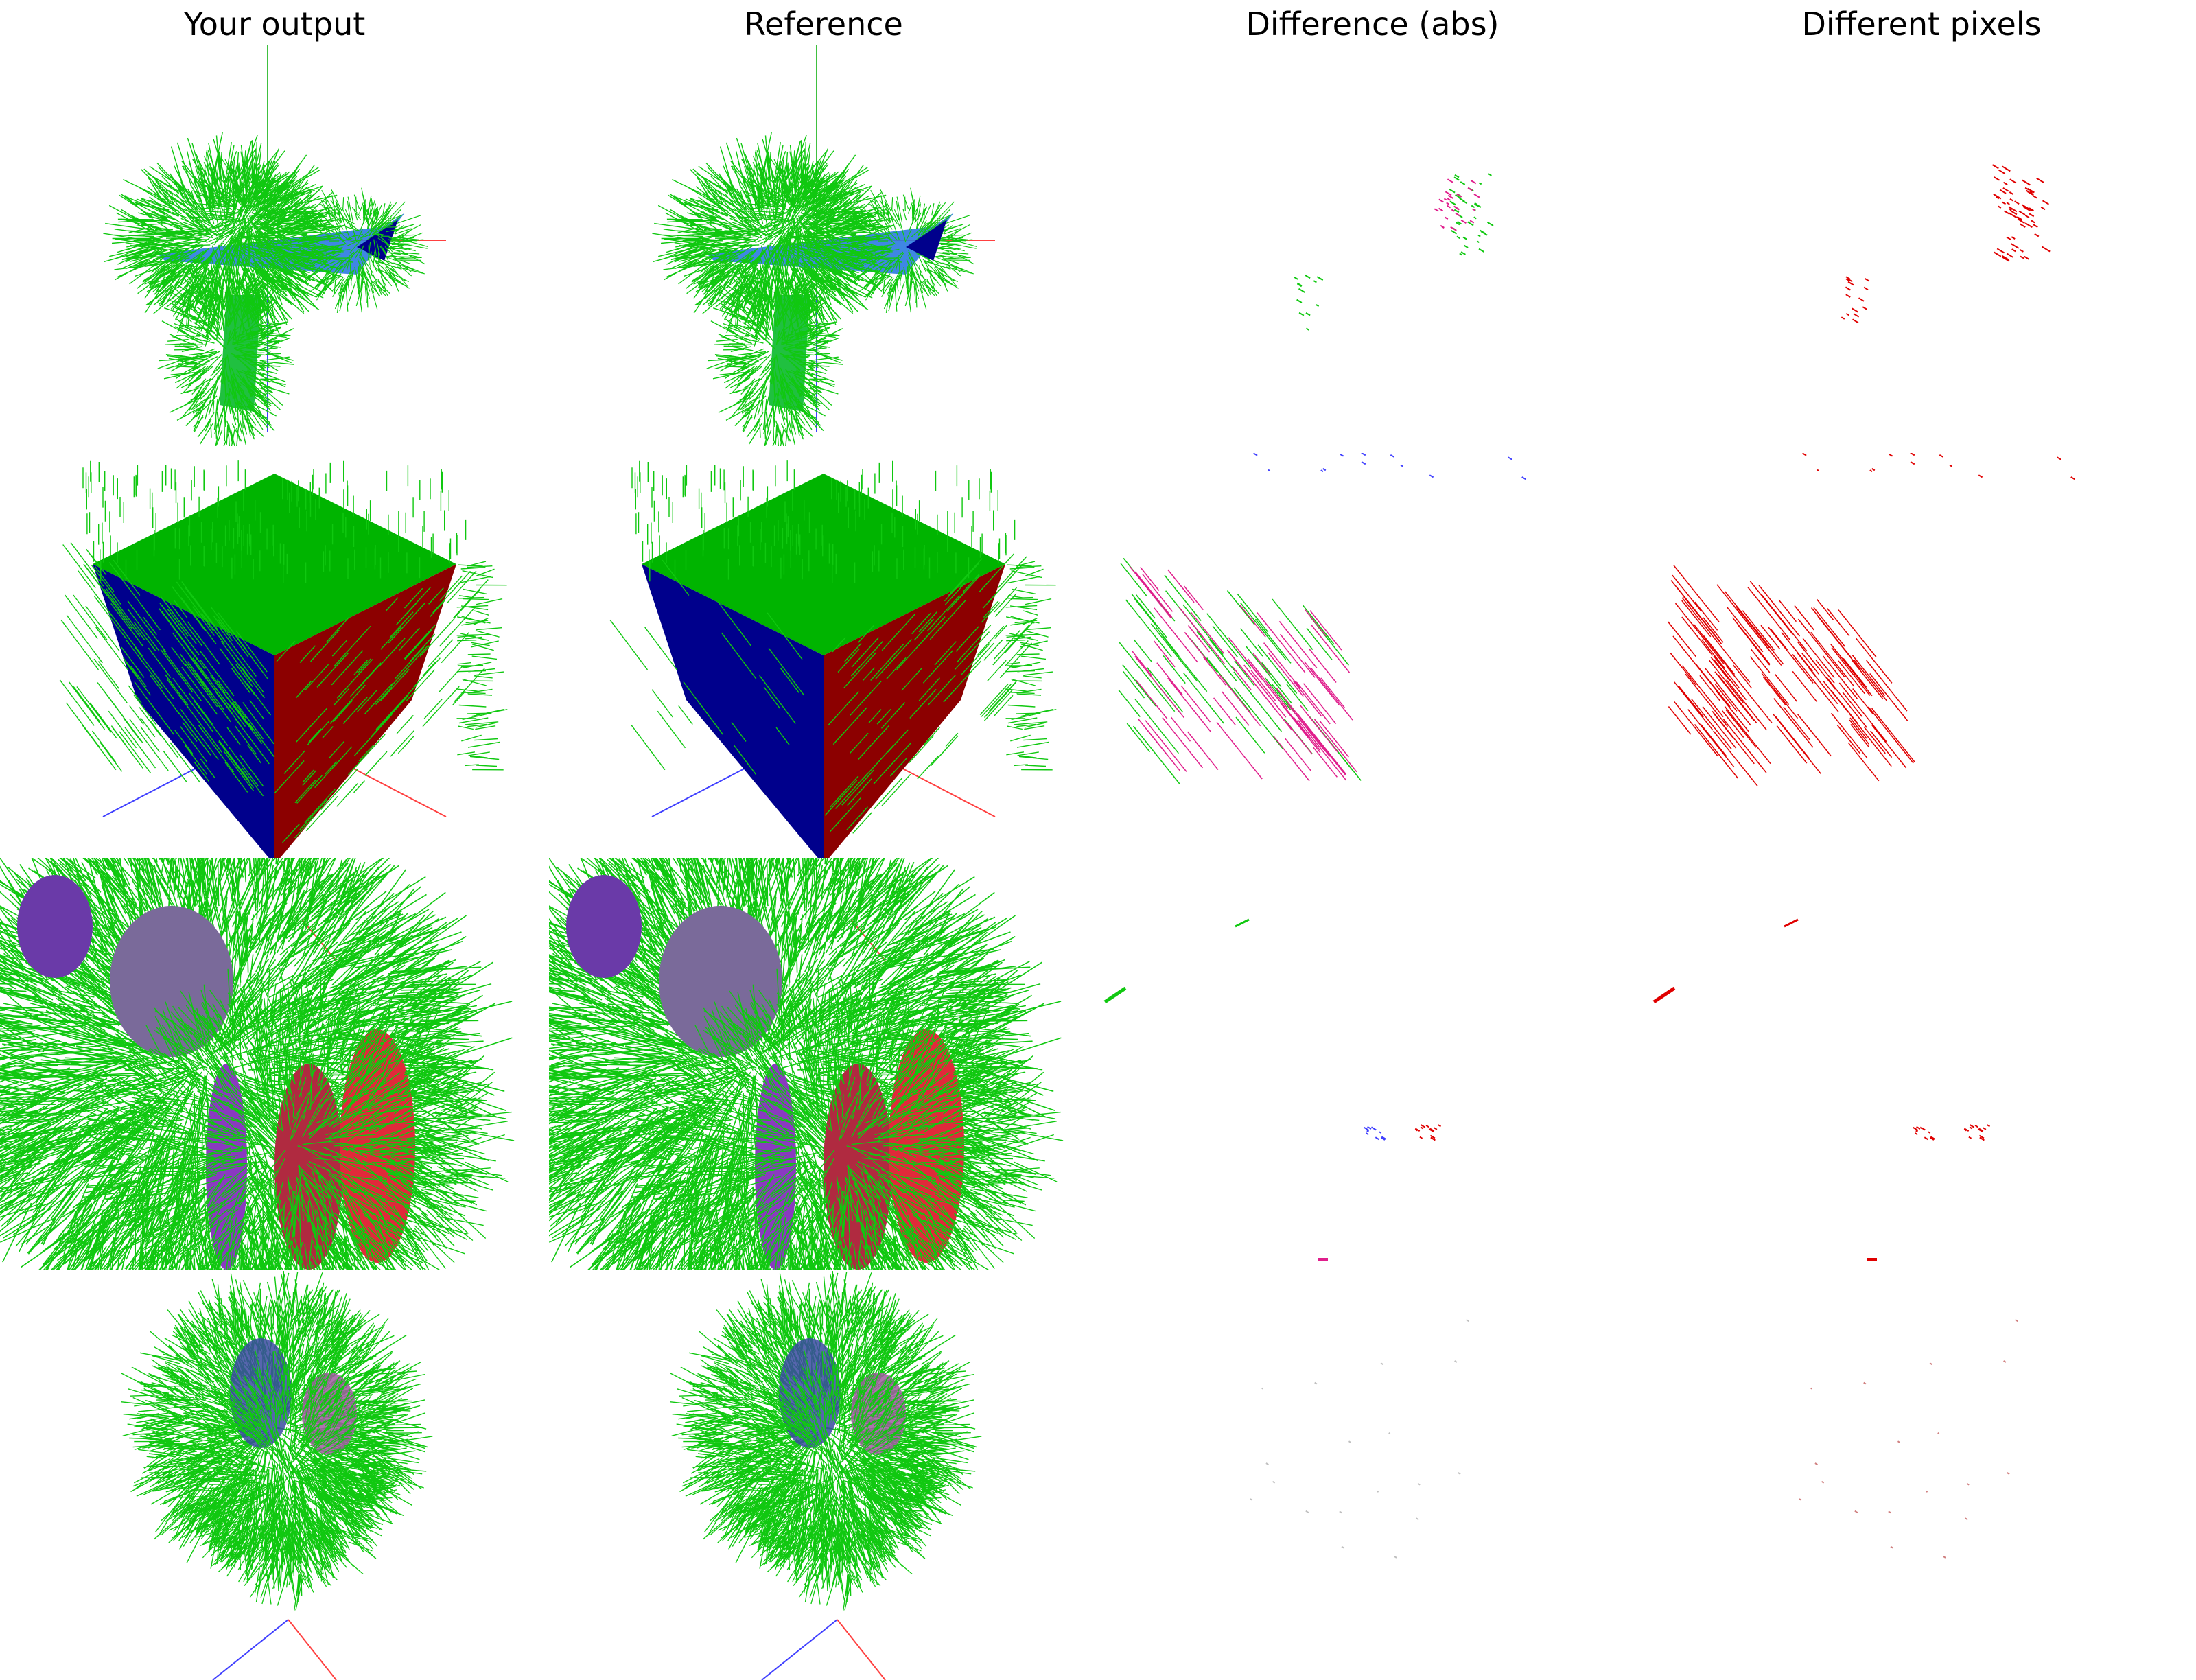 This screenshot has height=1680, width=2196. I want to click on panel-row4-difference-abs, so click(1372, 1475).